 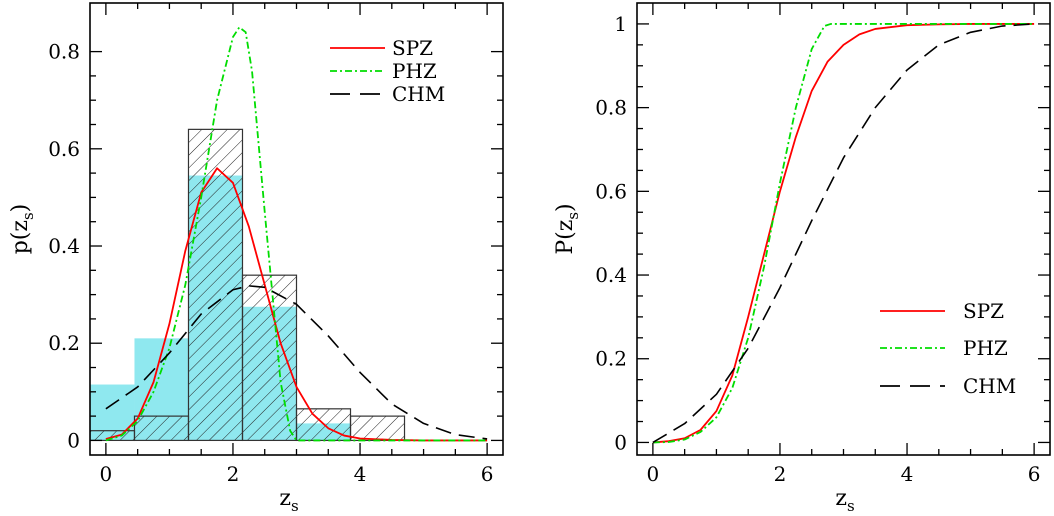 I want to click on left-ylabel: p(zs), so click(x=22, y=229).